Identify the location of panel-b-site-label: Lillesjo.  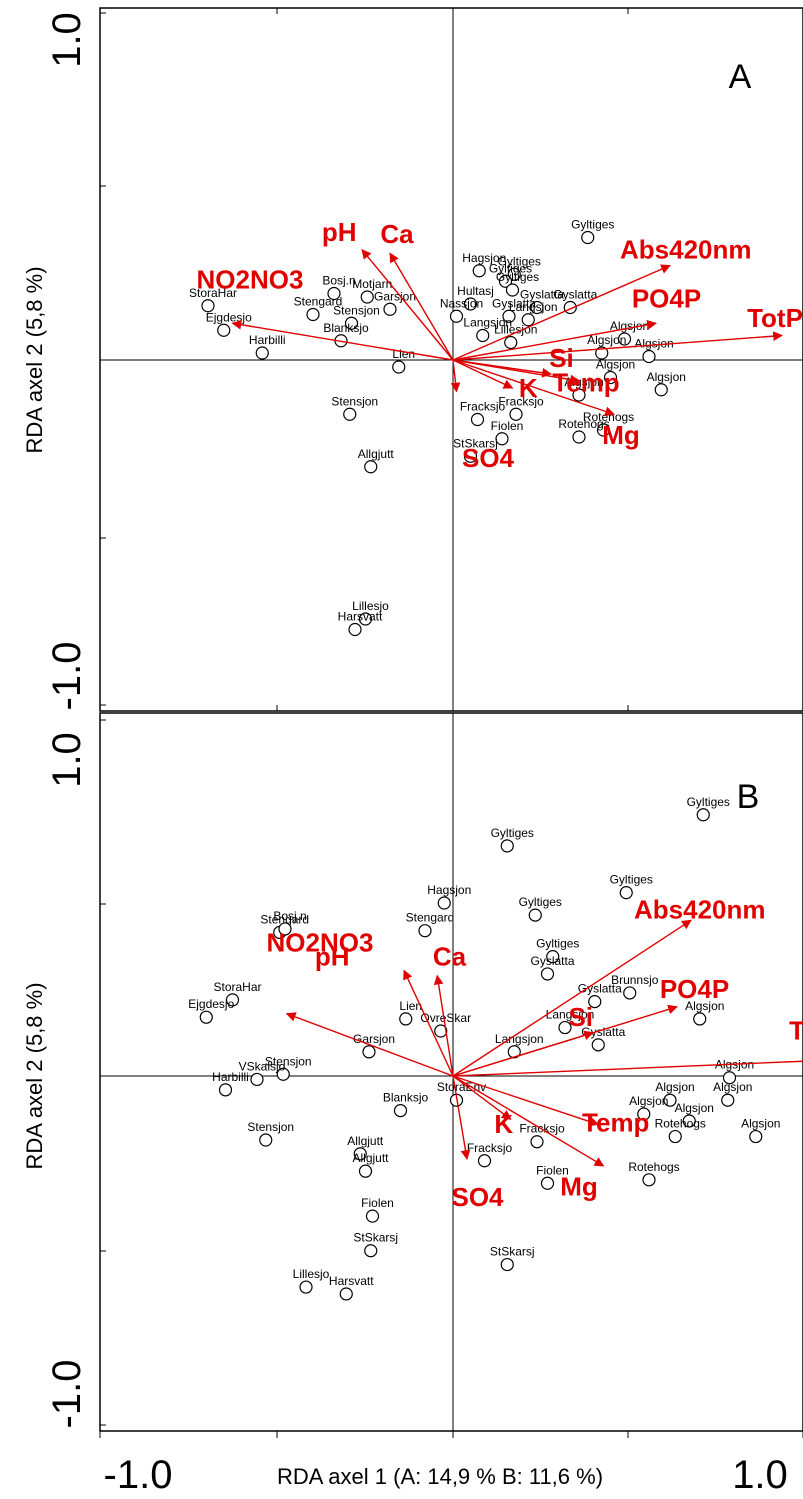
(311, 1274).